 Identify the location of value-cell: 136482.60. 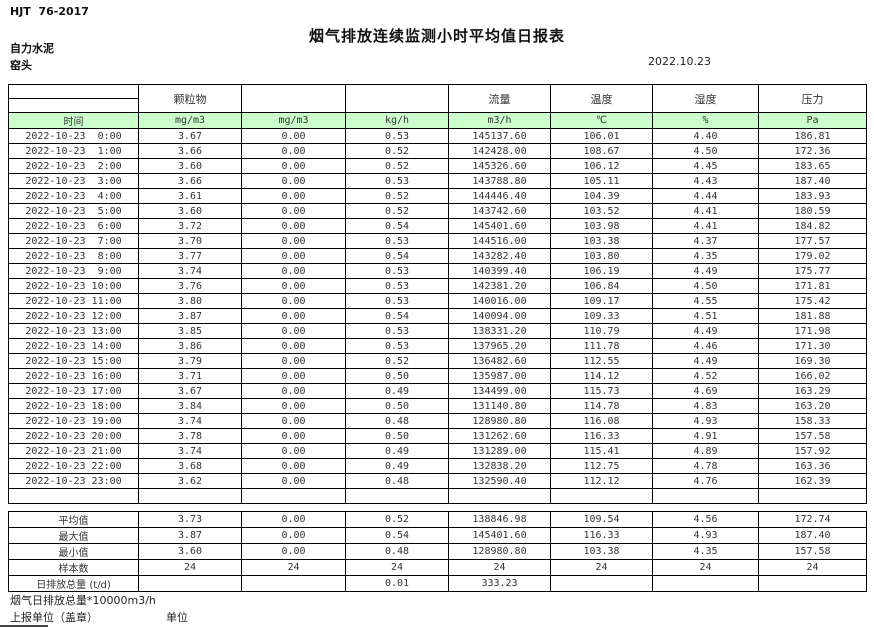
(499, 361).